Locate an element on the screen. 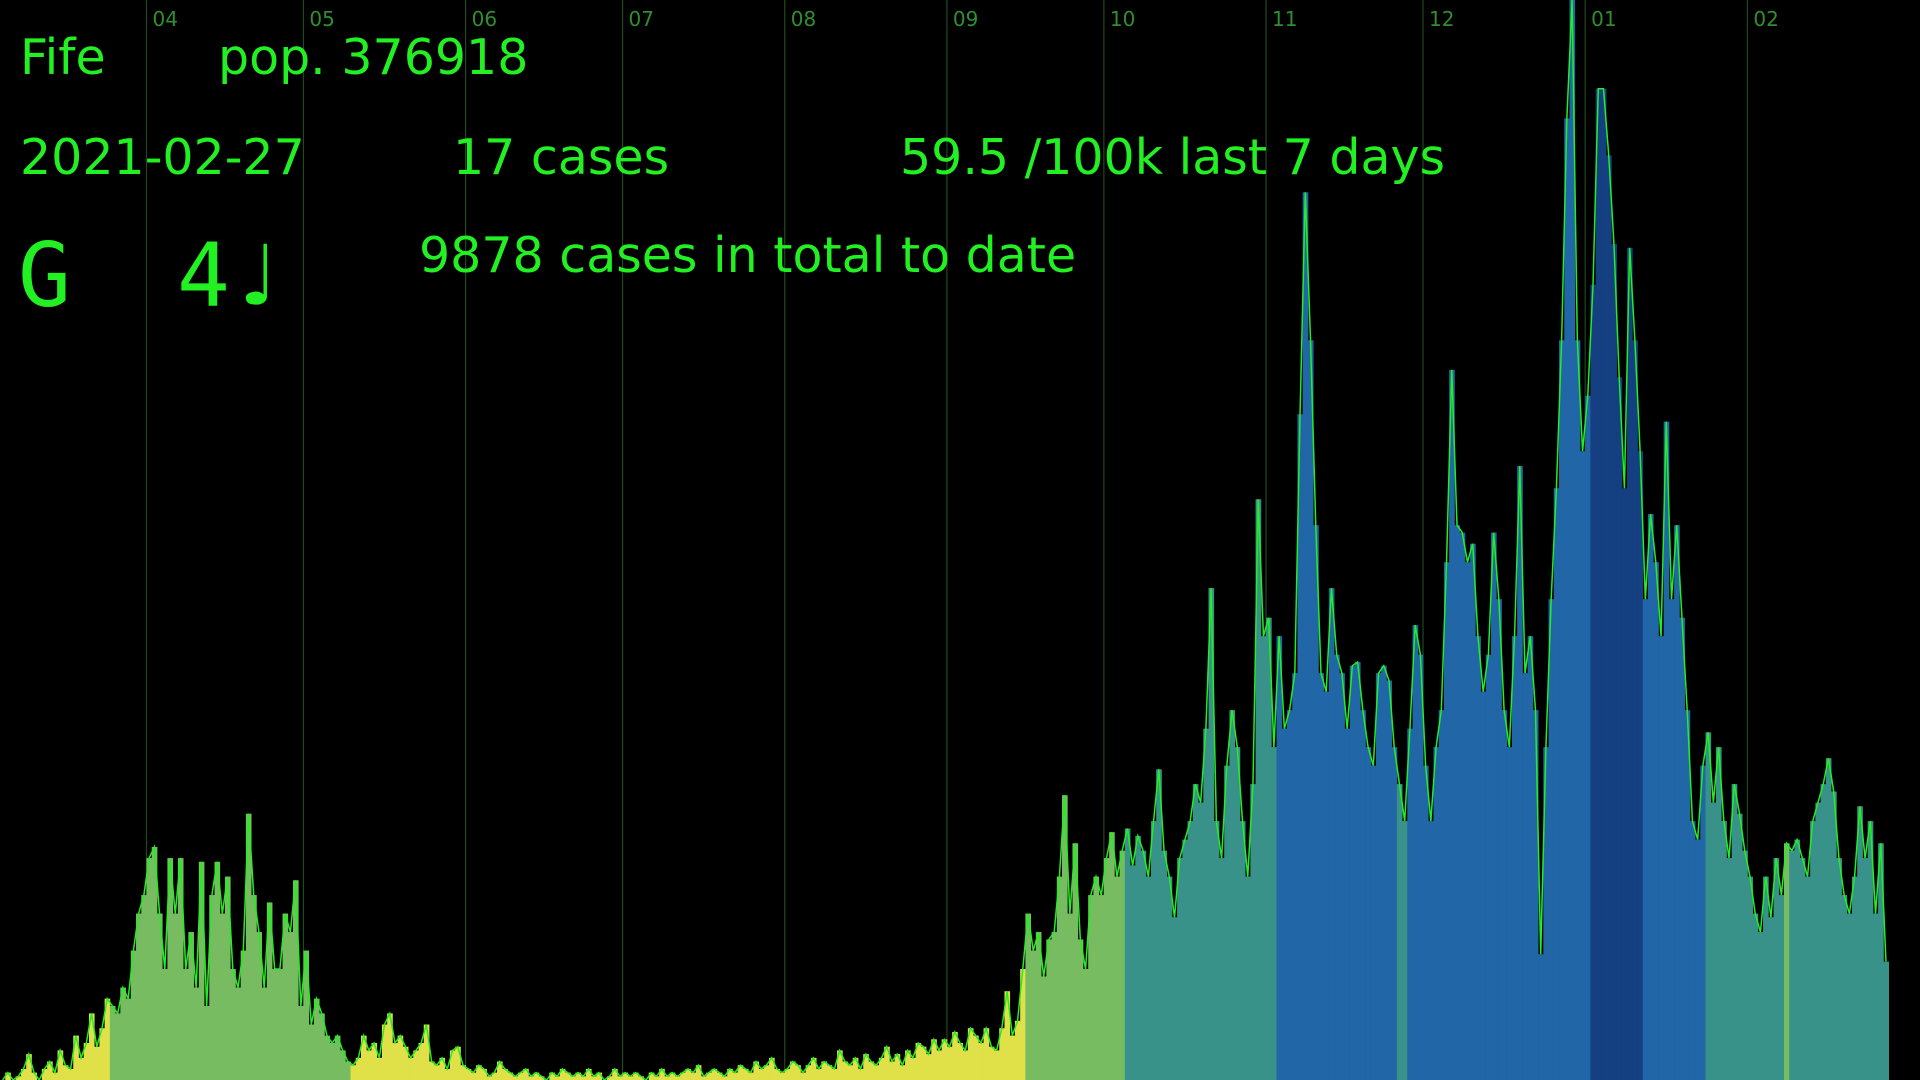 Image resolution: width=1920 pixels, height=1080 pixels. x-tick-label: 04 is located at coordinates (164, 19).